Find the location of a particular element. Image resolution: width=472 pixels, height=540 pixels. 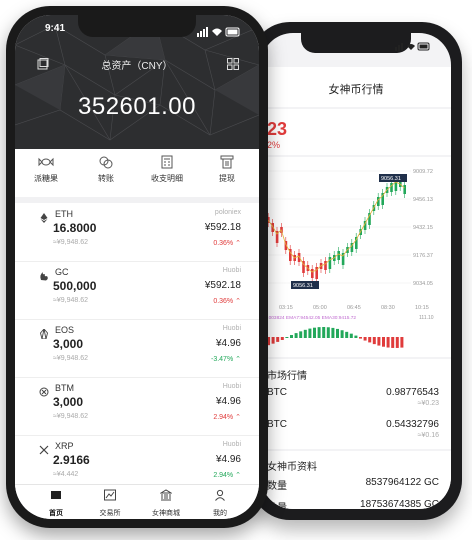

tab-bar: 首页 交易所 女神商城 我的 is located at coordinates (137, 501).